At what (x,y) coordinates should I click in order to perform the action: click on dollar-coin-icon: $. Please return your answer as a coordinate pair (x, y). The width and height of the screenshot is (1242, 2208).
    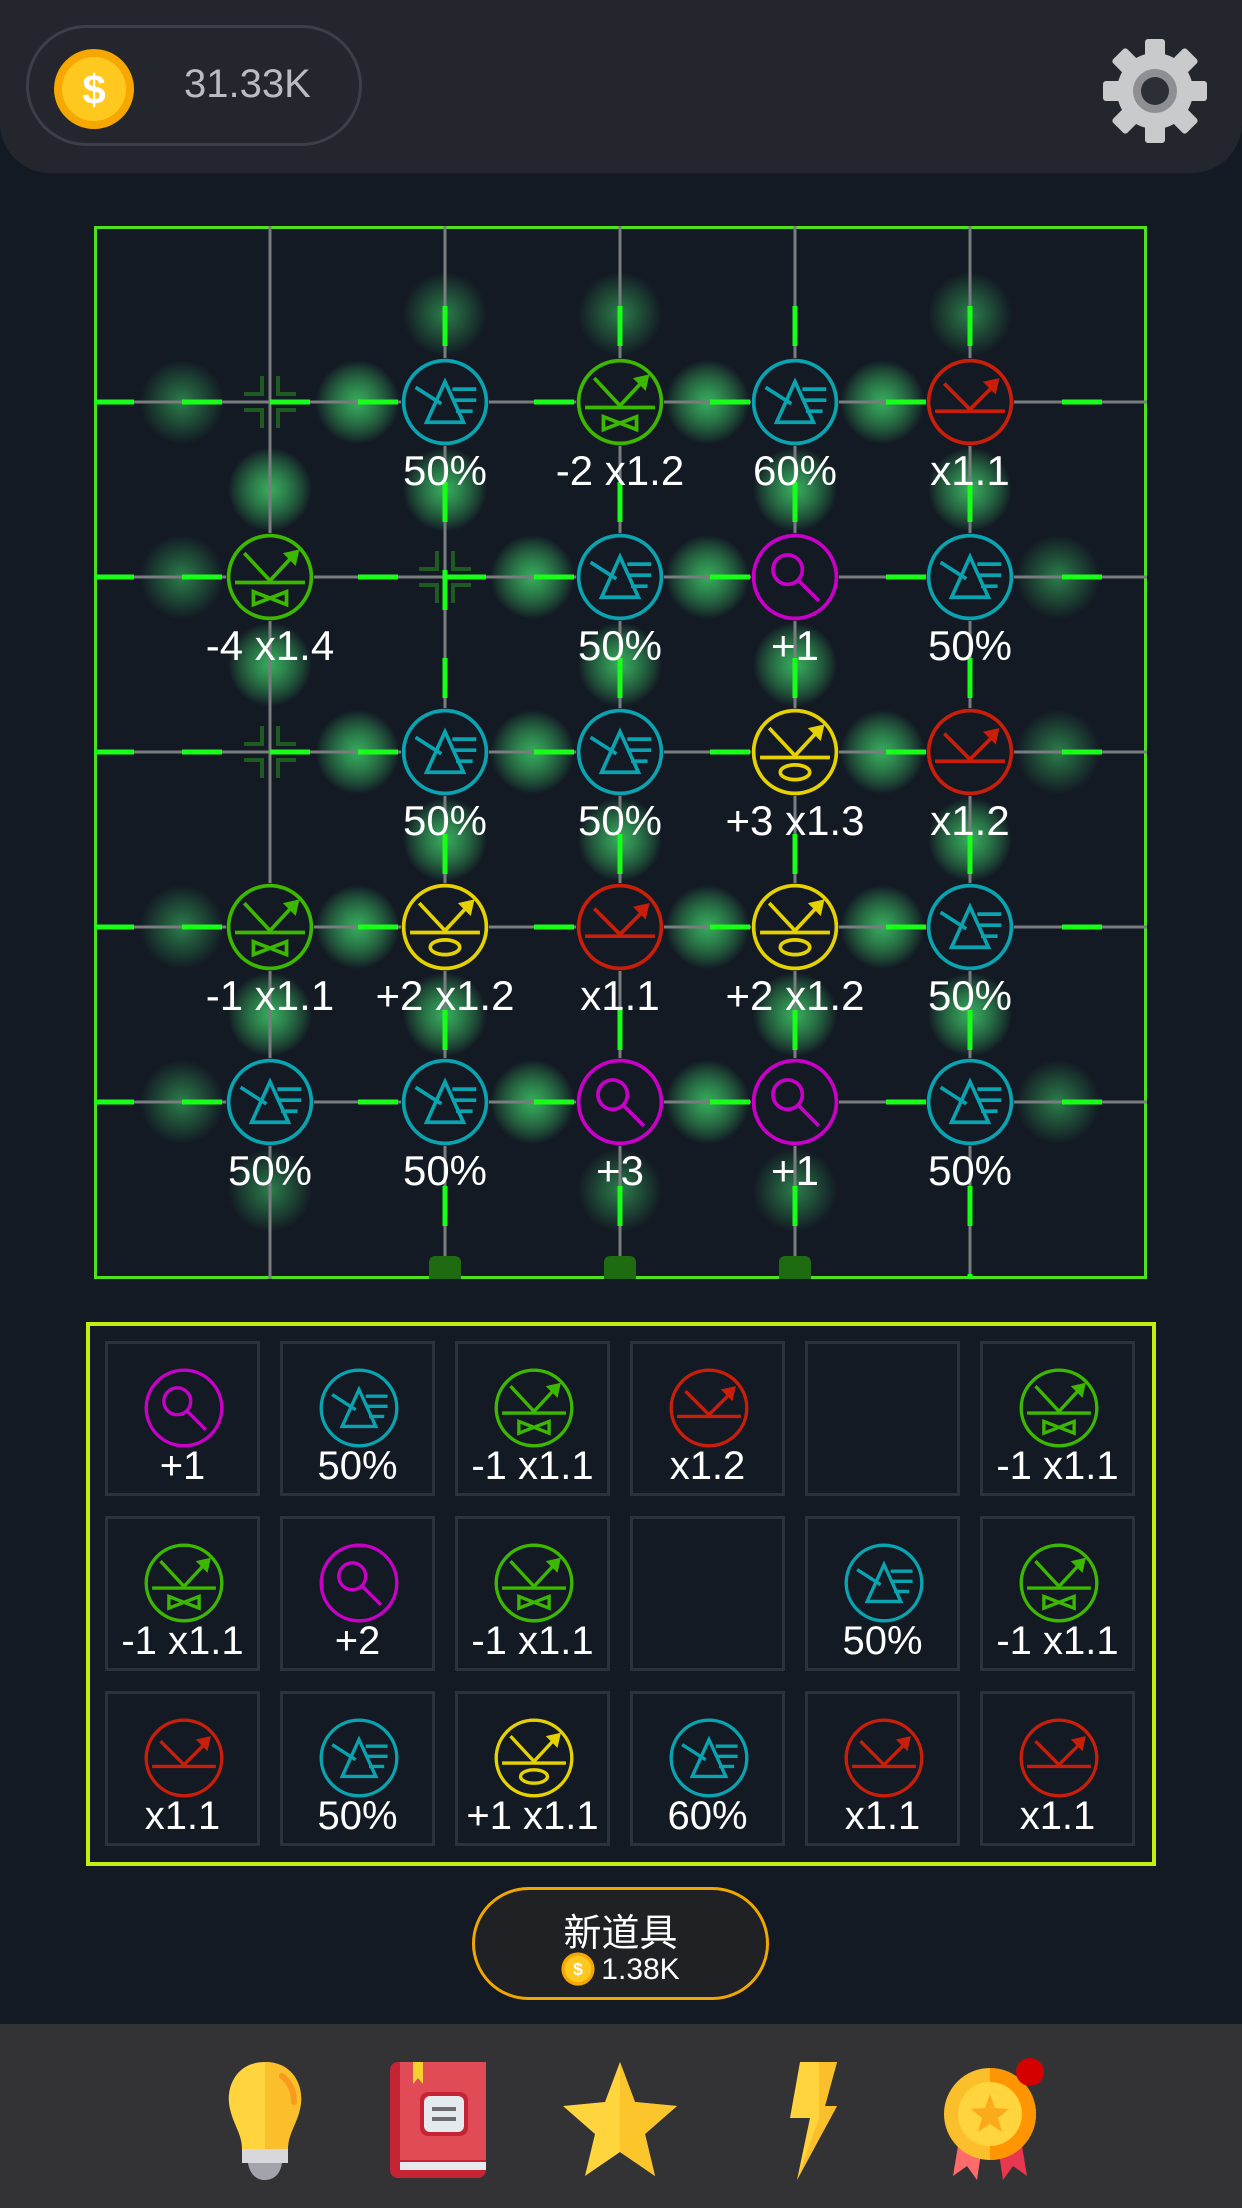
    Looking at the image, I should click on (578, 1969).